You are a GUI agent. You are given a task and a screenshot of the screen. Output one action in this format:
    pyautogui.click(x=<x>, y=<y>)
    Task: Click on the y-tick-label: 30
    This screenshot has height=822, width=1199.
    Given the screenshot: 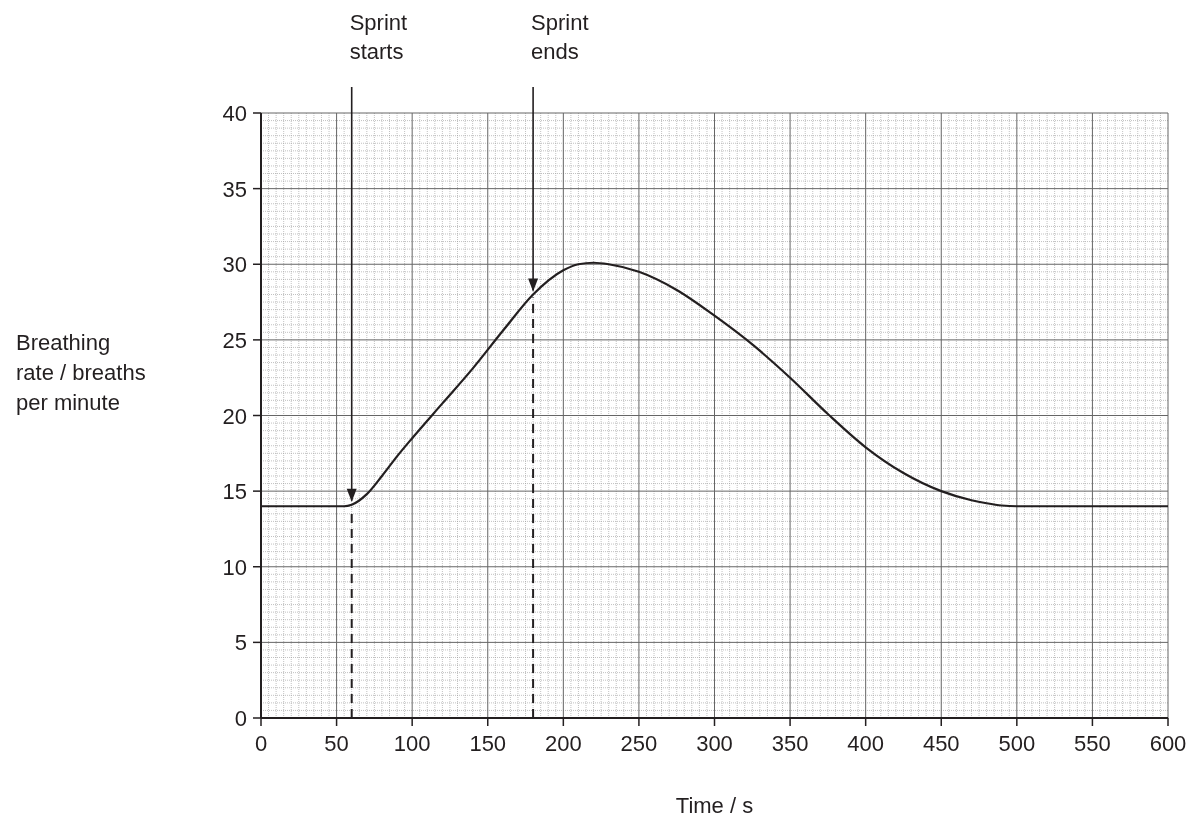 What is the action you would take?
    pyautogui.click(x=234, y=265)
    